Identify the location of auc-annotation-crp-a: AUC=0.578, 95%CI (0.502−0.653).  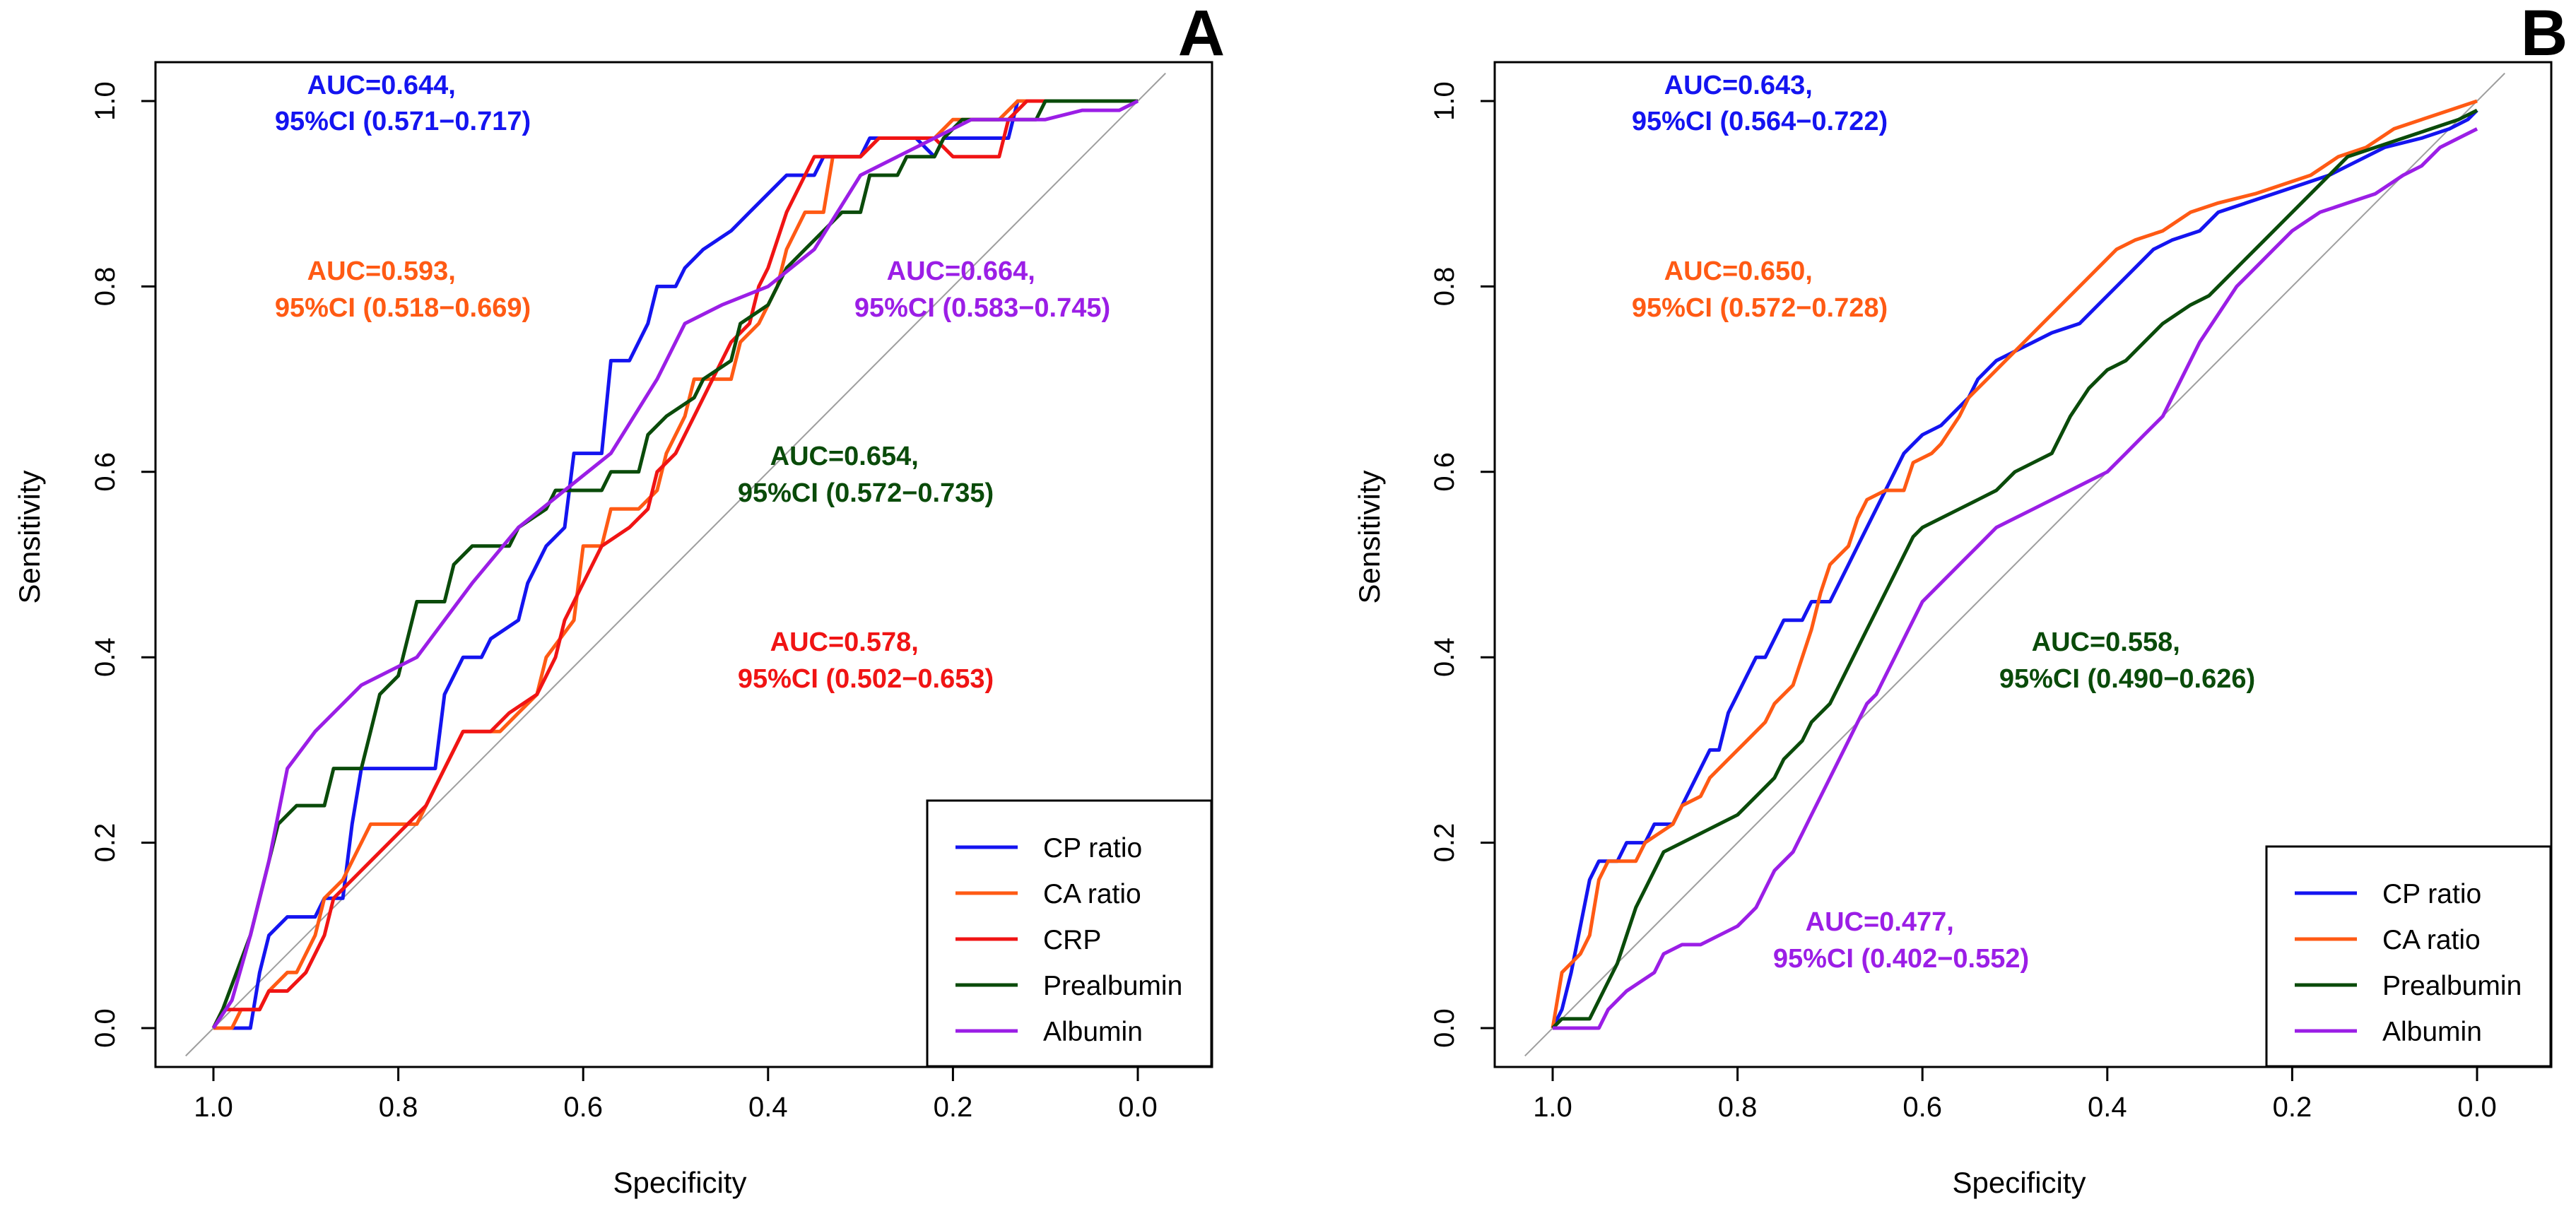
(866, 660).